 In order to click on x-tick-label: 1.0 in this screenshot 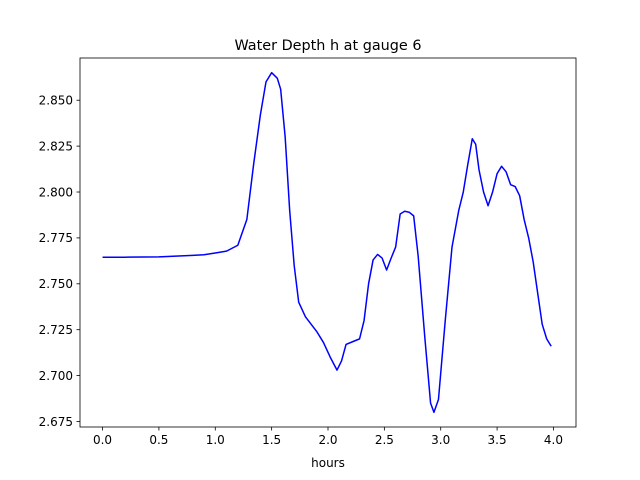, I will do `click(215, 440)`.